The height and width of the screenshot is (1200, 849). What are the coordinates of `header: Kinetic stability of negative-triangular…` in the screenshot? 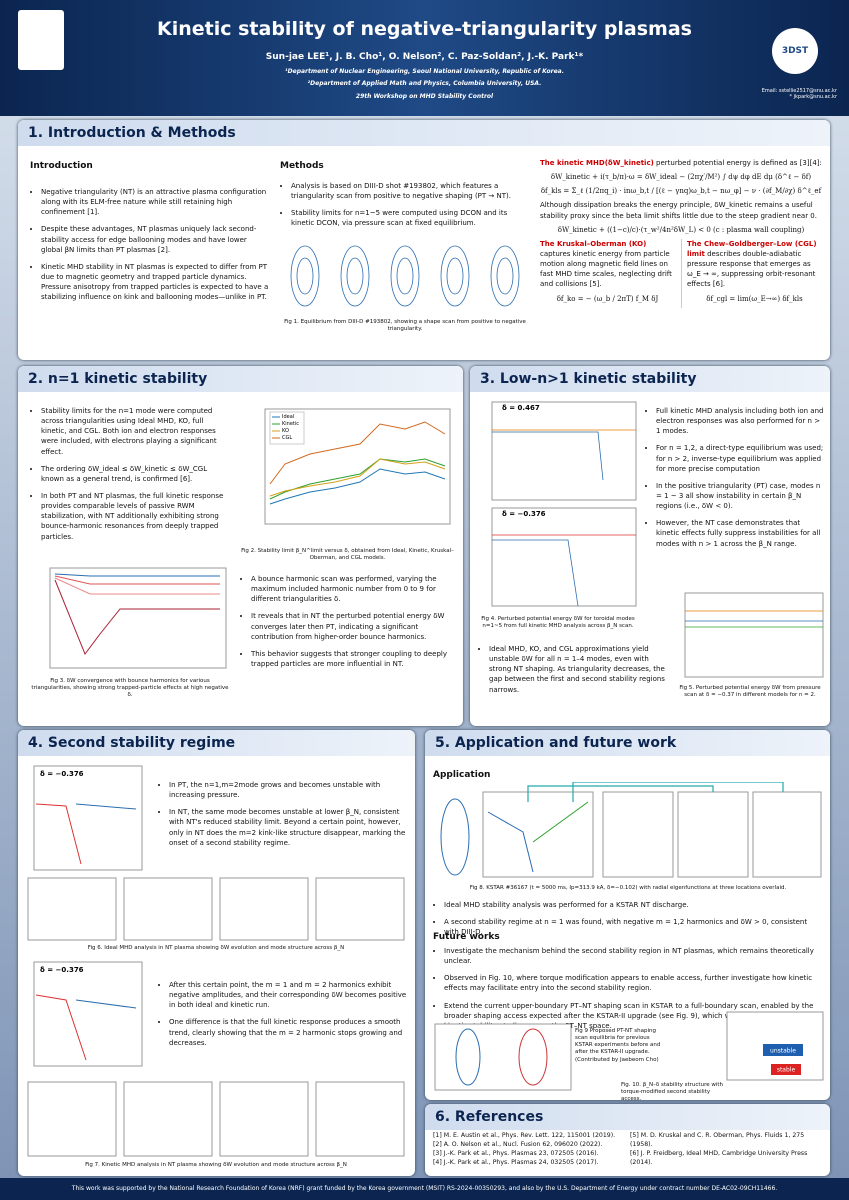 It's located at (424, 58).